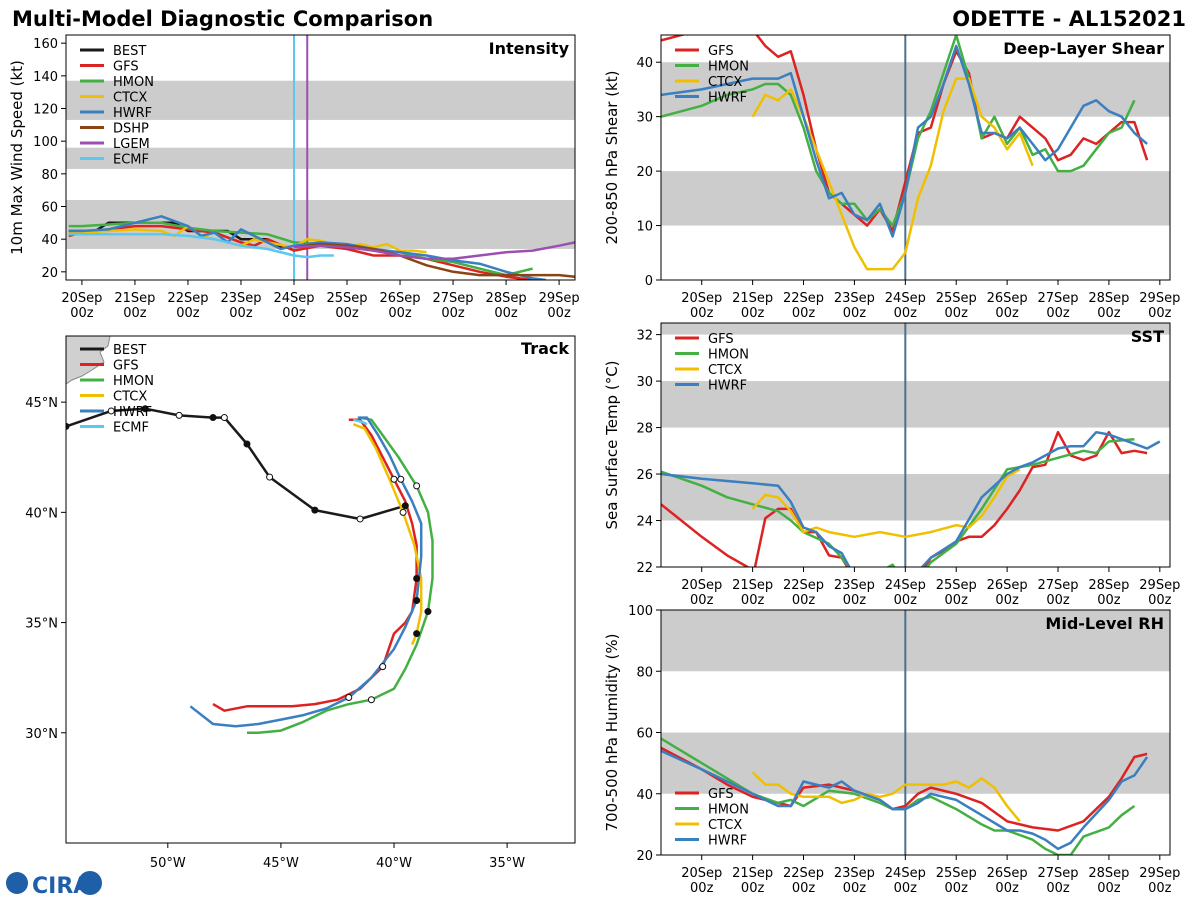 The image size is (1200, 900). What do you see at coordinates (644, 475) in the screenshot?
I see `sst-ytick-label: 26` at bounding box center [644, 475].